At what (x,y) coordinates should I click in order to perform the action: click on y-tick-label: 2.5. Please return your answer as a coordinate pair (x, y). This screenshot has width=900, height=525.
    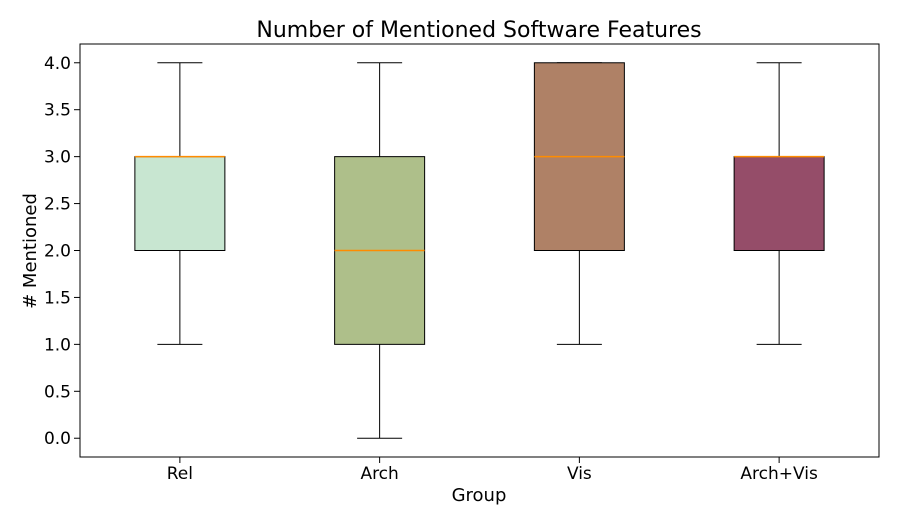
    Looking at the image, I should click on (57, 205).